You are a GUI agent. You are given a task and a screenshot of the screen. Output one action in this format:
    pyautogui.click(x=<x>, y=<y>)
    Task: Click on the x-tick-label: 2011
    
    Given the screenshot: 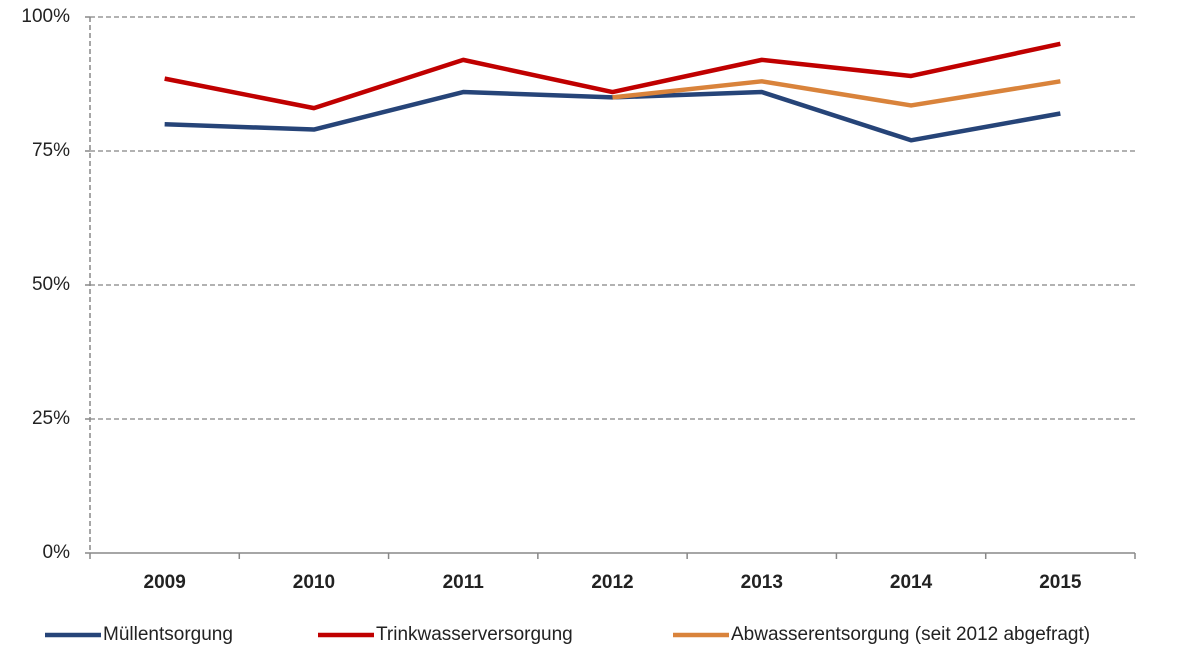 What is the action you would take?
    pyautogui.click(x=464, y=582)
    